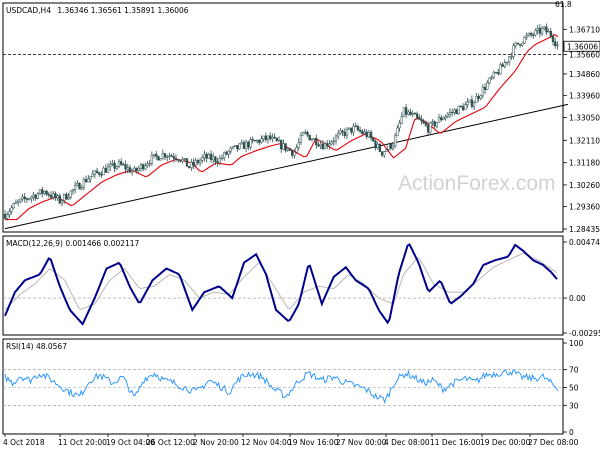 This screenshot has width=600, height=450. Describe the element at coordinates (584, 29) in the screenshot. I see `price-y-tick: 1.36710` at that location.